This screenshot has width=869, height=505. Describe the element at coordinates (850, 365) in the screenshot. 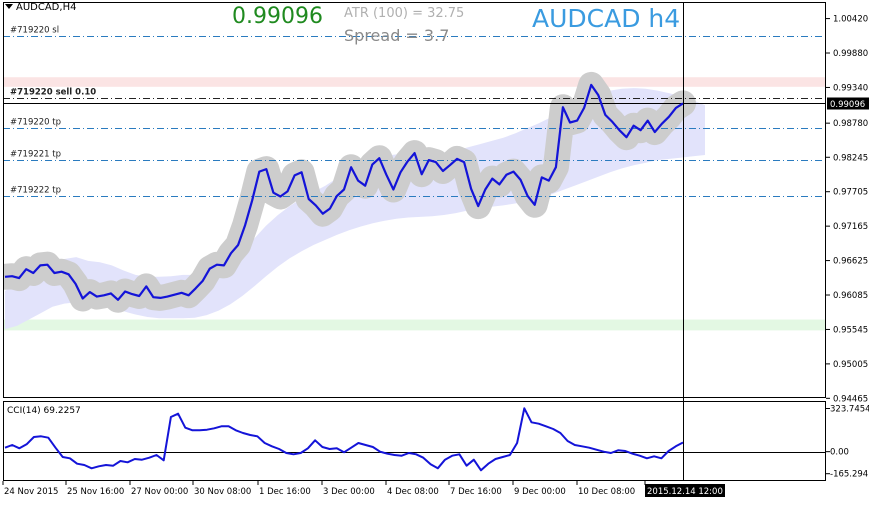

I see `y-tick-label-10: 0.95005` at that location.